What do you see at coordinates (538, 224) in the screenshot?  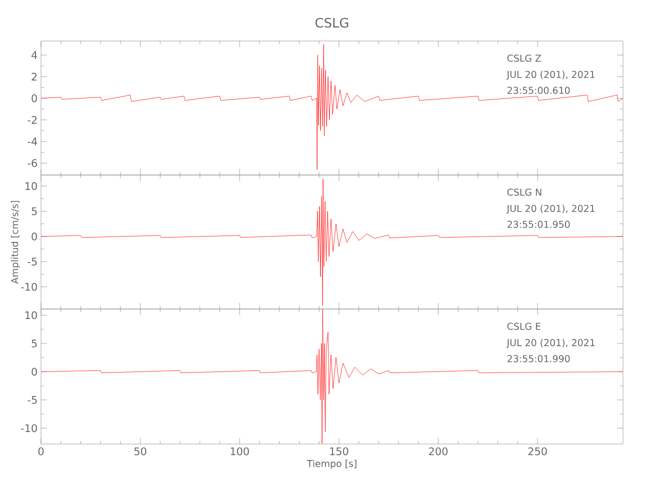 I see `annotation: 23:55:01.950` at bounding box center [538, 224].